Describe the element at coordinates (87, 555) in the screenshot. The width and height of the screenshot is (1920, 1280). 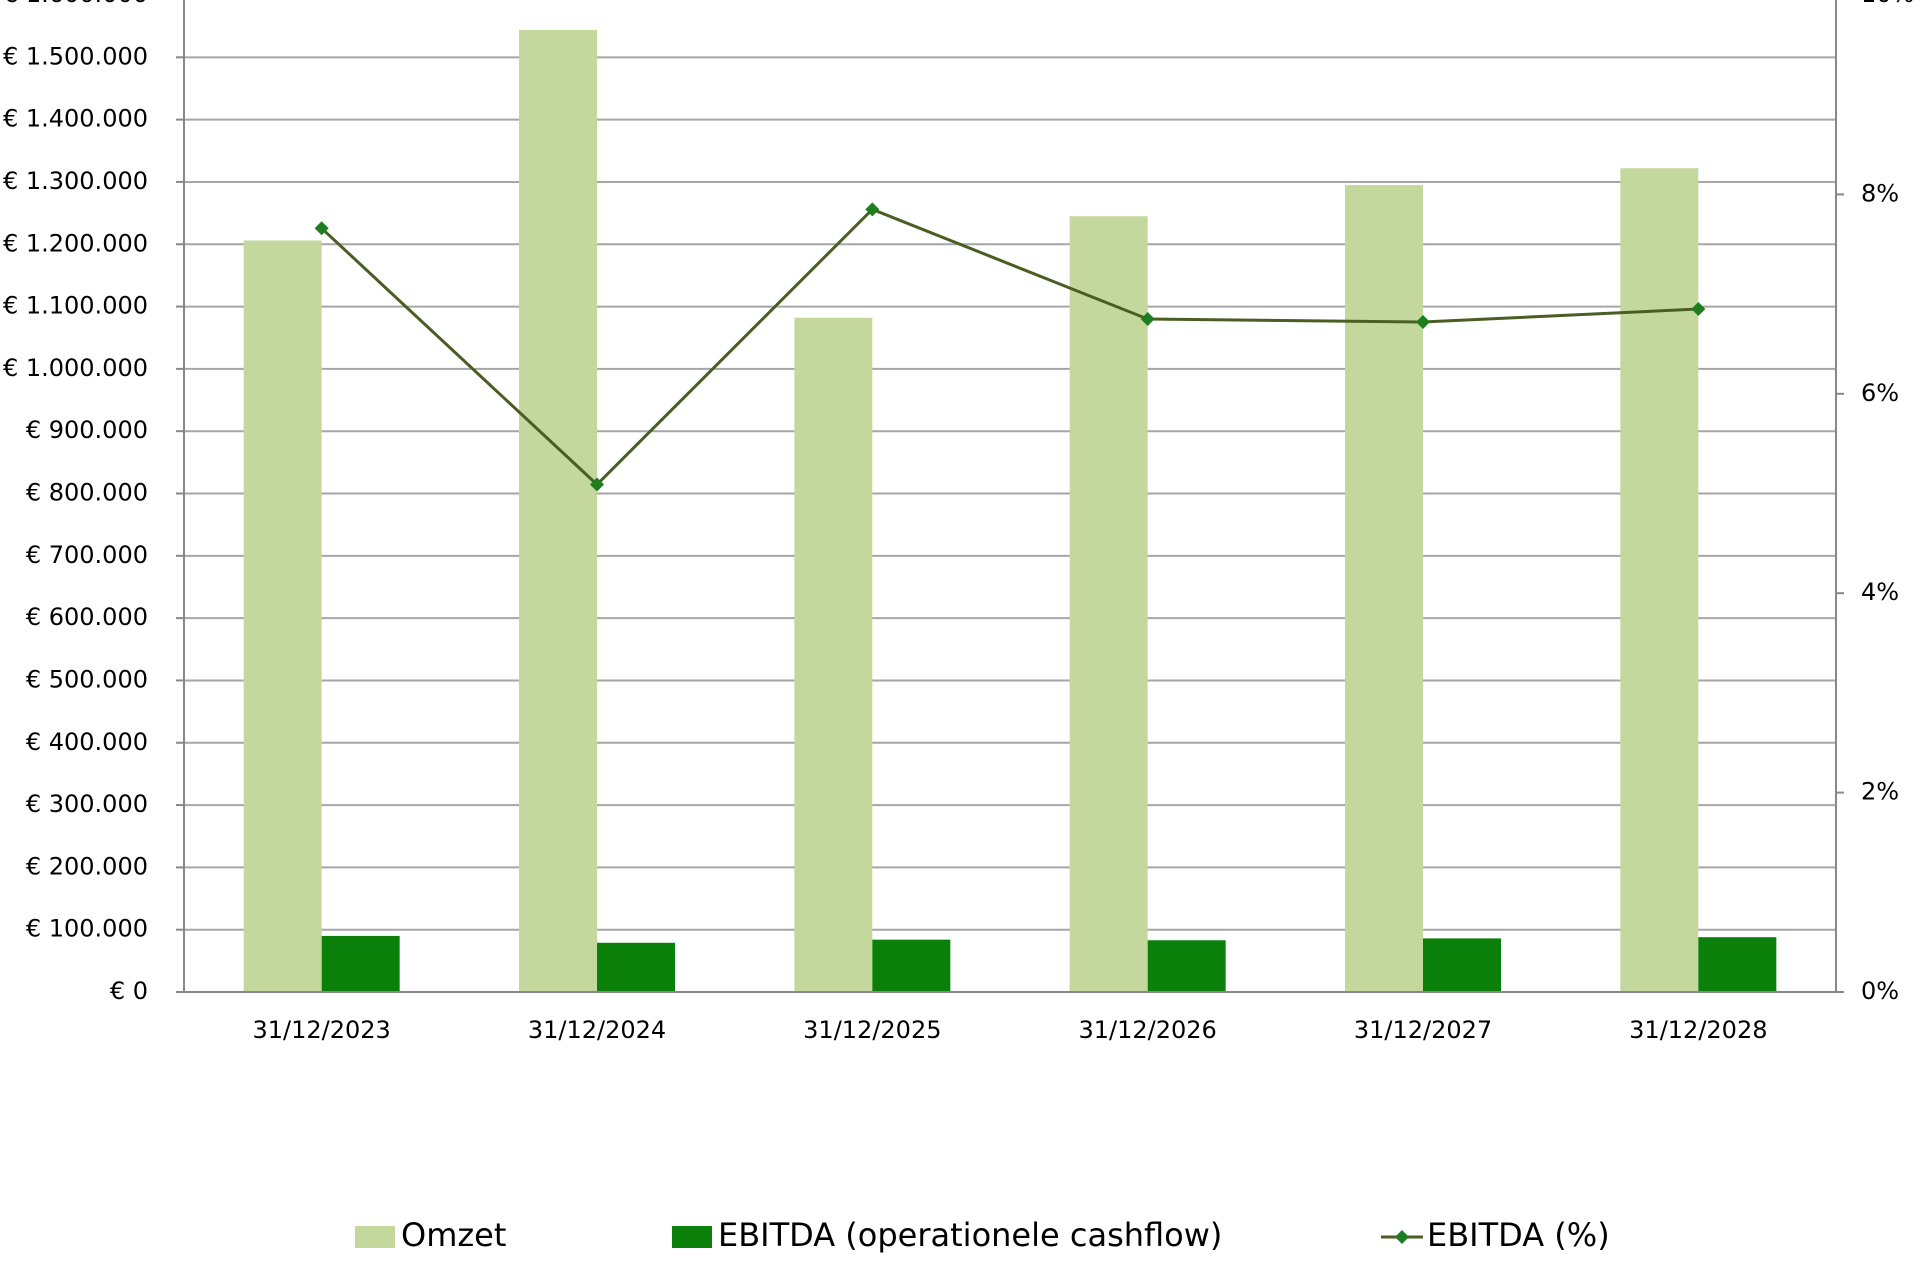
I see `y-tick-label: € 700.000` at that location.